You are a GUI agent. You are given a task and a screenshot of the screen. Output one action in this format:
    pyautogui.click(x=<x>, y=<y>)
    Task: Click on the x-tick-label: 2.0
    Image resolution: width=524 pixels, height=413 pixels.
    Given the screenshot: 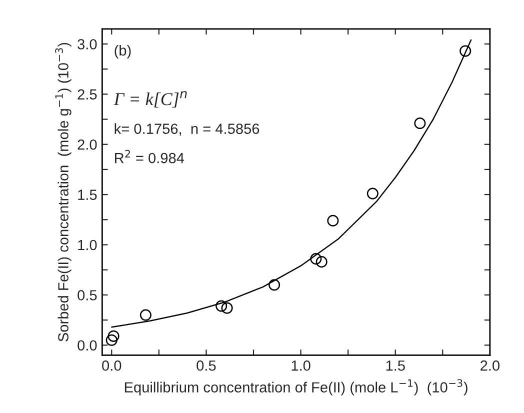 What is the action you would take?
    pyautogui.click(x=490, y=365)
    